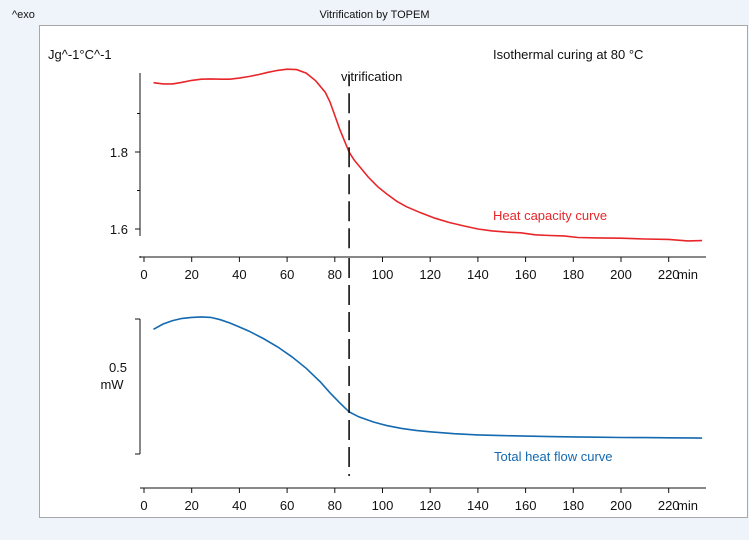  Describe the element at coordinates (568, 54) in the screenshot. I see `top-chart-title: Isothermal curing at 80 °C` at that location.